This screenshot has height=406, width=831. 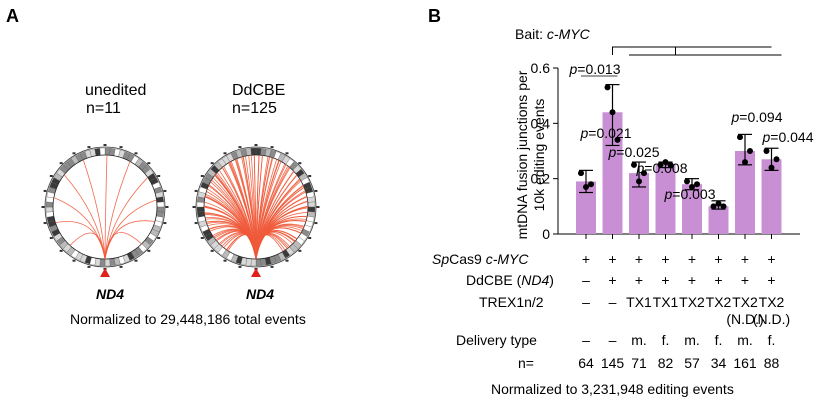 What do you see at coordinates (188, 319) in the screenshot?
I see `panel-a-normalization-note: Normalized to 29,448,186 total events` at bounding box center [188, 319].